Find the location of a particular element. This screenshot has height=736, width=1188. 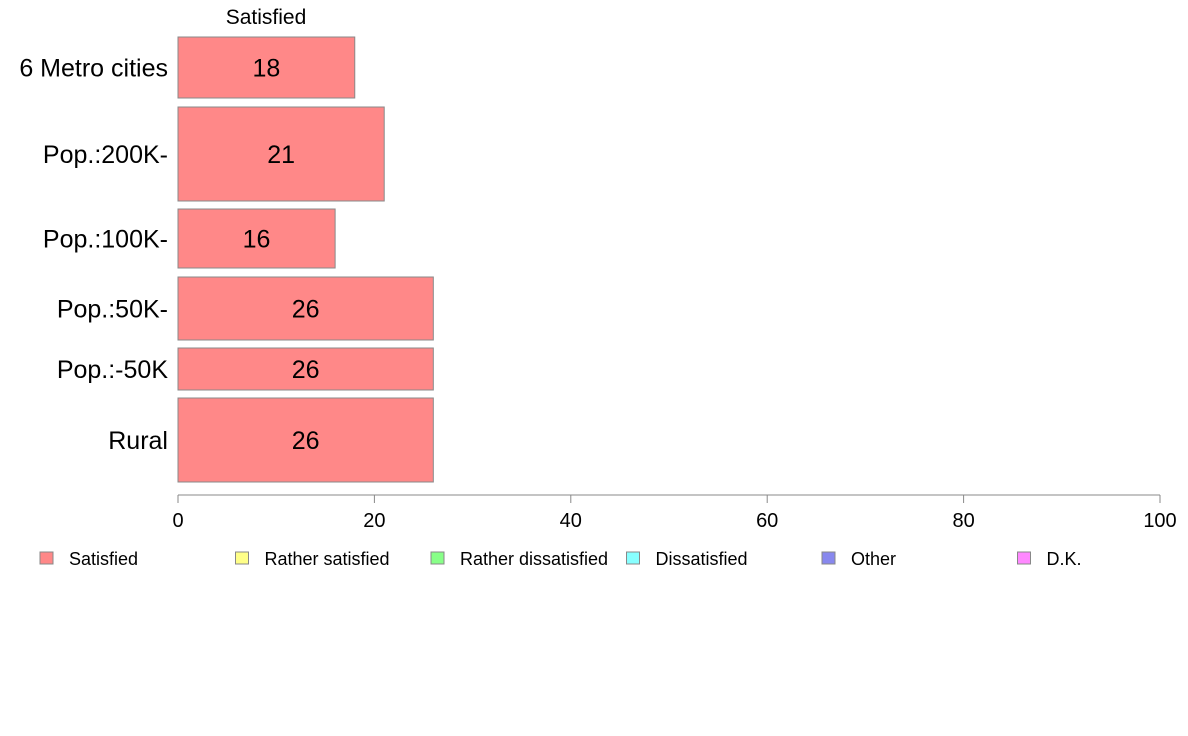

legend-label: Other is located at coordinates (873, 559).